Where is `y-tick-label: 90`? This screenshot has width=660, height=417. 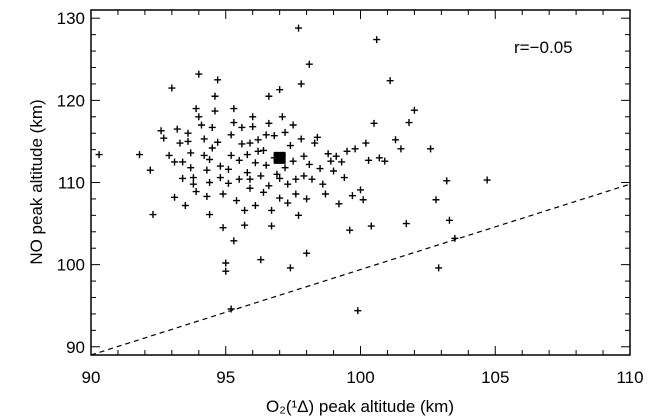 y-tick-label: 90 is located at coordinates (75, 347).